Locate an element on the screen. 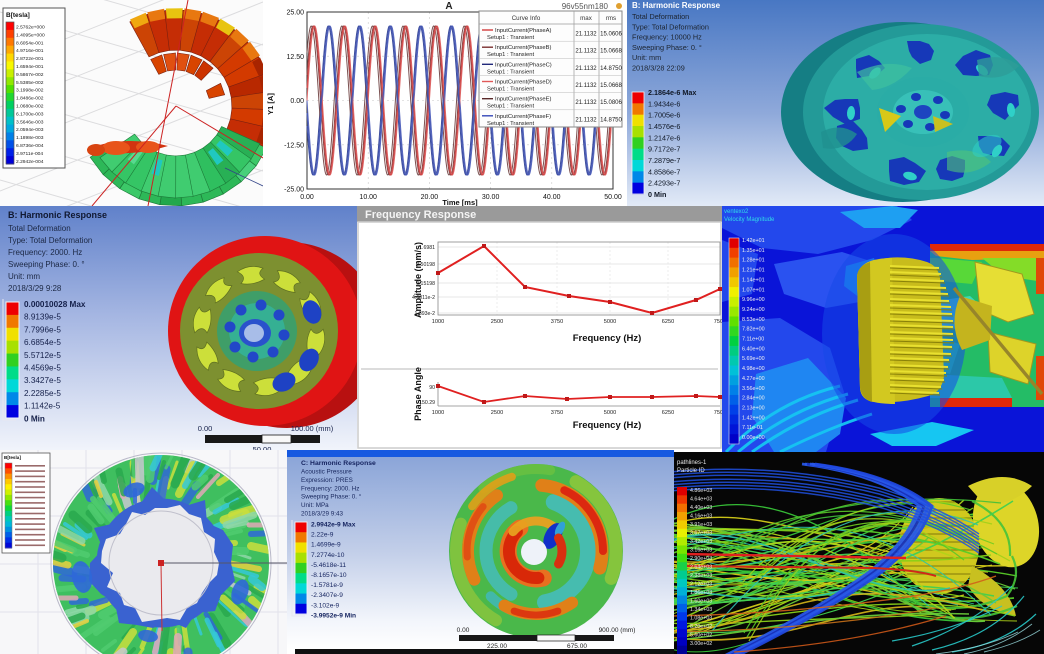 The width and height of the screenshot is (1044, 654). svg-text: 5.5712e-5 is located at coordinates (42, 355).